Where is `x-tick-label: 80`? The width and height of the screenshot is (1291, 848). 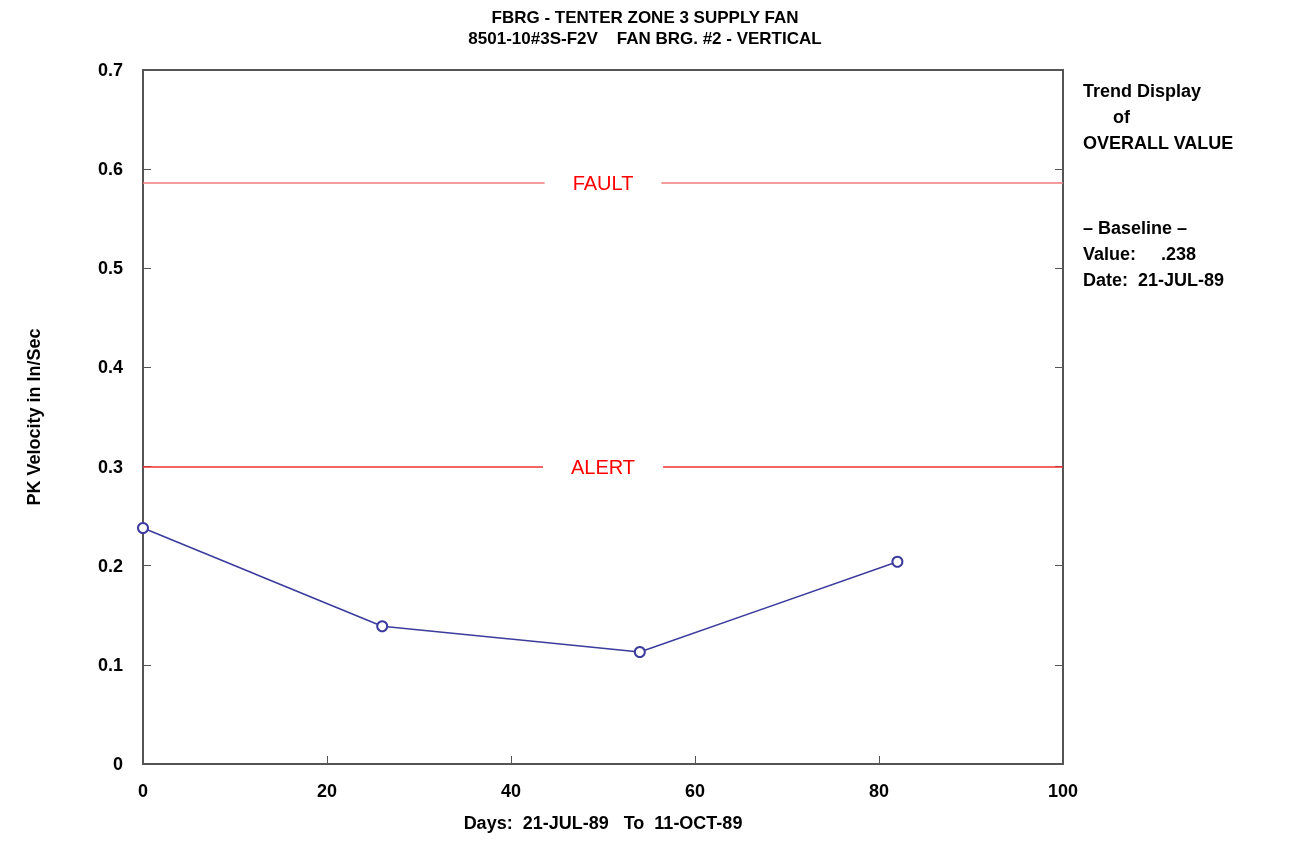 x-tick-label: 80 is located at coordinates (879, 791).